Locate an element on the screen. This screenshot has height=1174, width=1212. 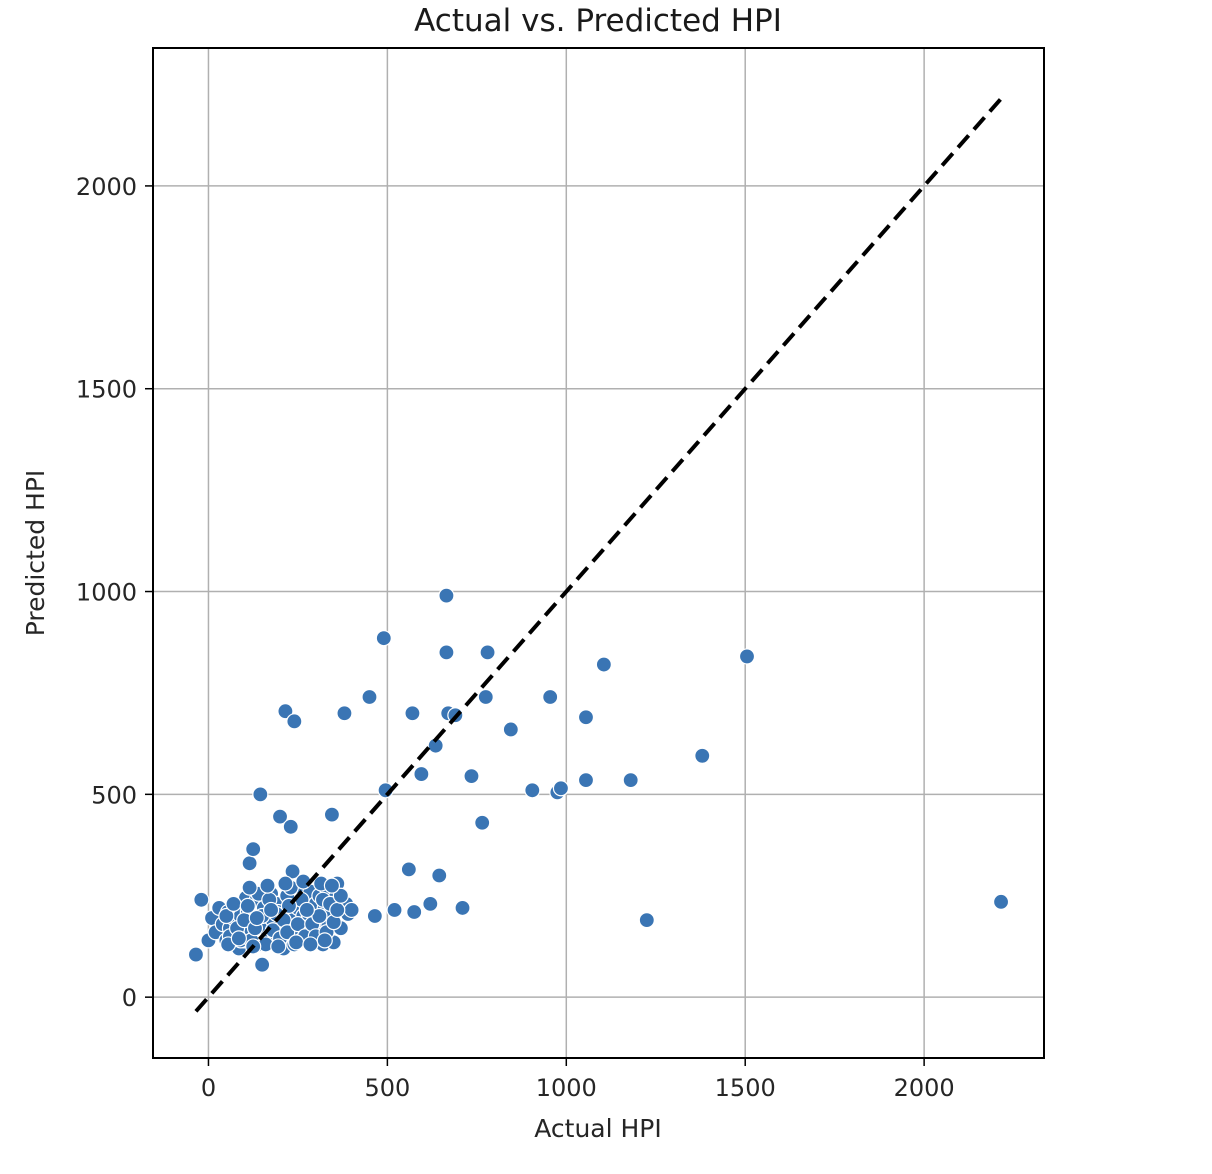
y-tick-label: 0 is located at coordinates (129, 998).